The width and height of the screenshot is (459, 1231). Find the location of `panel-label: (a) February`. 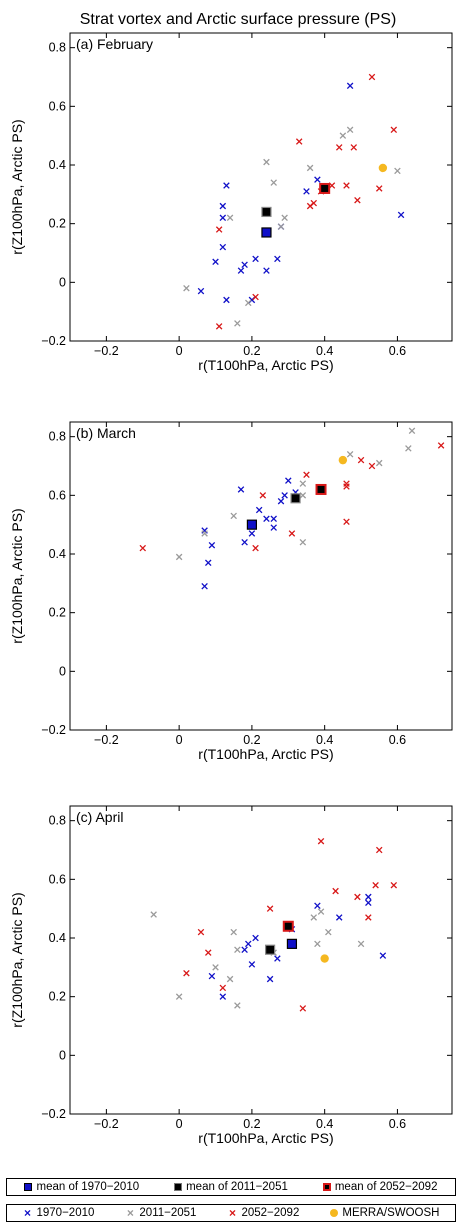

panel-label: (a) February is located at coordinates (114, 44).